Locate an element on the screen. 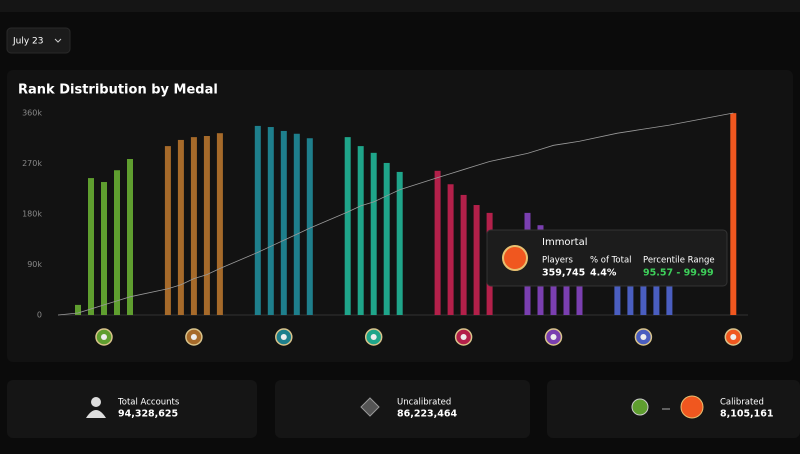 This screenshot has width=800, height=454. stat-card: Total Accounts 94,328,625 is located at coordinates (132, 409).